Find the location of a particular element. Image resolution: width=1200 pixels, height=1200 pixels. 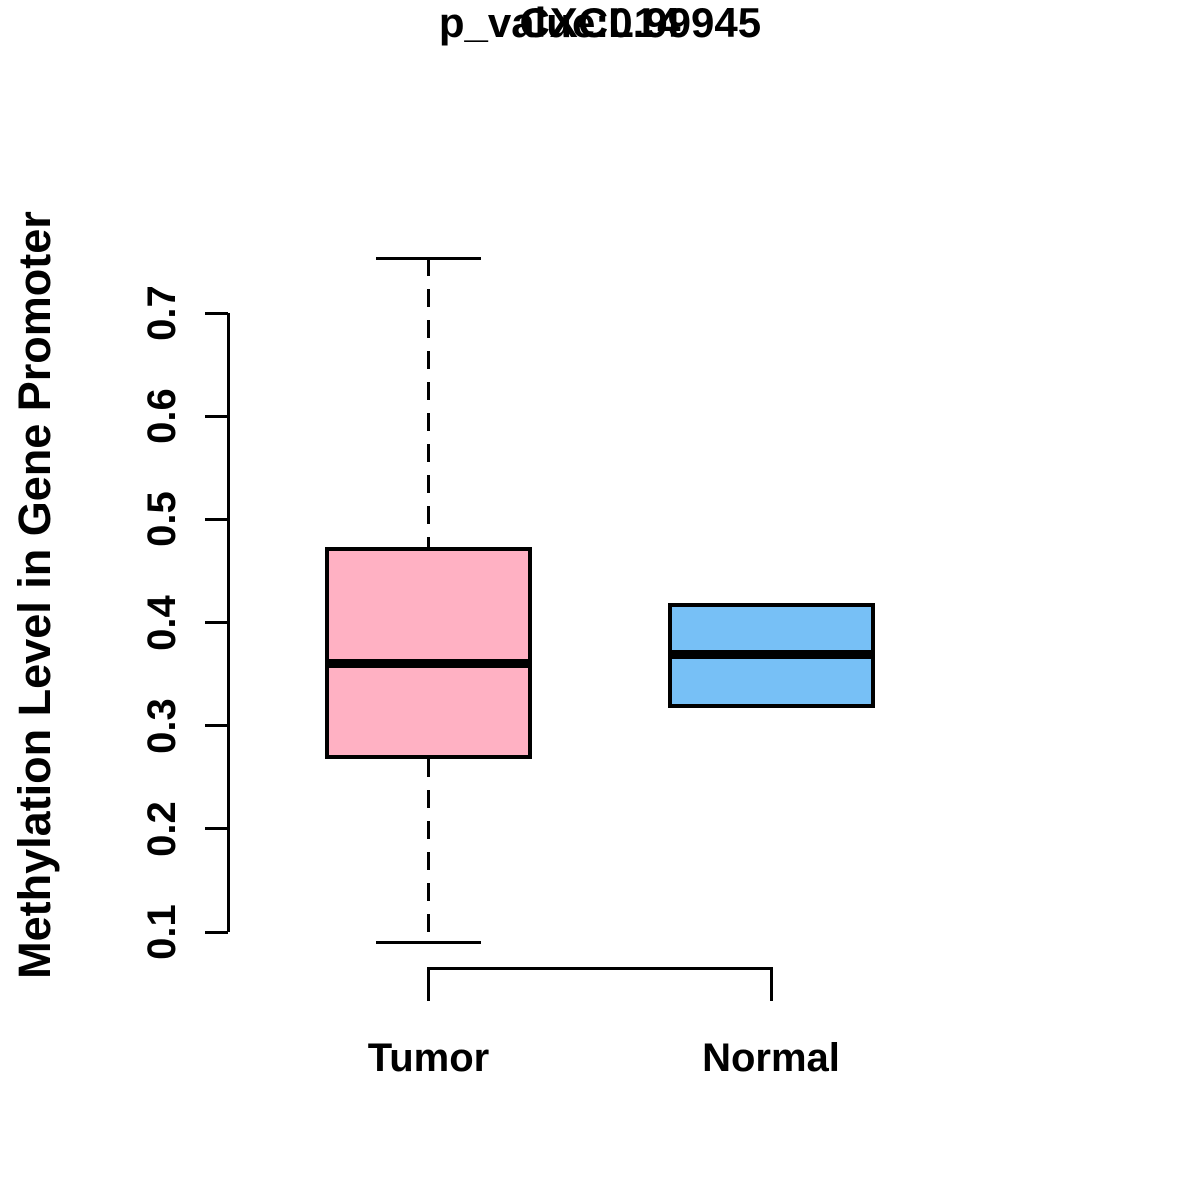

y-tick-label: 0.5 is located at coordinates (161, 519).